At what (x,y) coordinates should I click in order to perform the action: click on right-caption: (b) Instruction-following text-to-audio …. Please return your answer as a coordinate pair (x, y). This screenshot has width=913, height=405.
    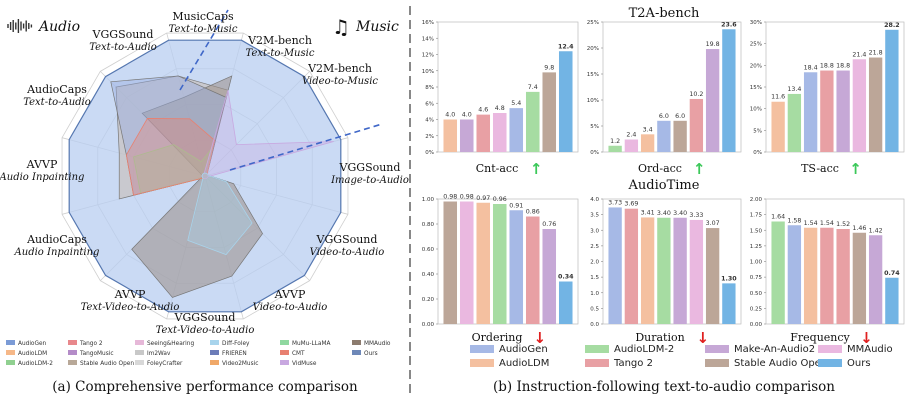
    Looking at the image, I should click on (664, 387).